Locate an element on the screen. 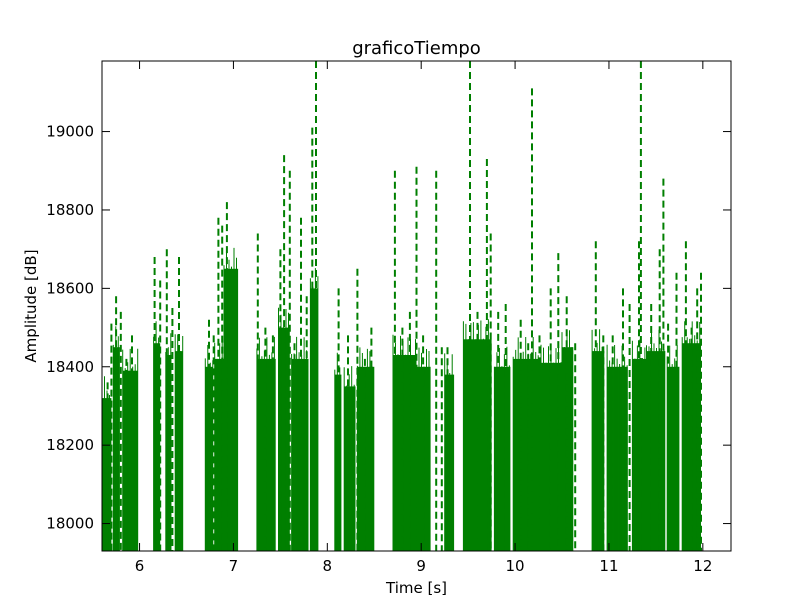 This screenshot has width=812, height=616. y-tick-label: 18800 is located at coordinates (70, 210).